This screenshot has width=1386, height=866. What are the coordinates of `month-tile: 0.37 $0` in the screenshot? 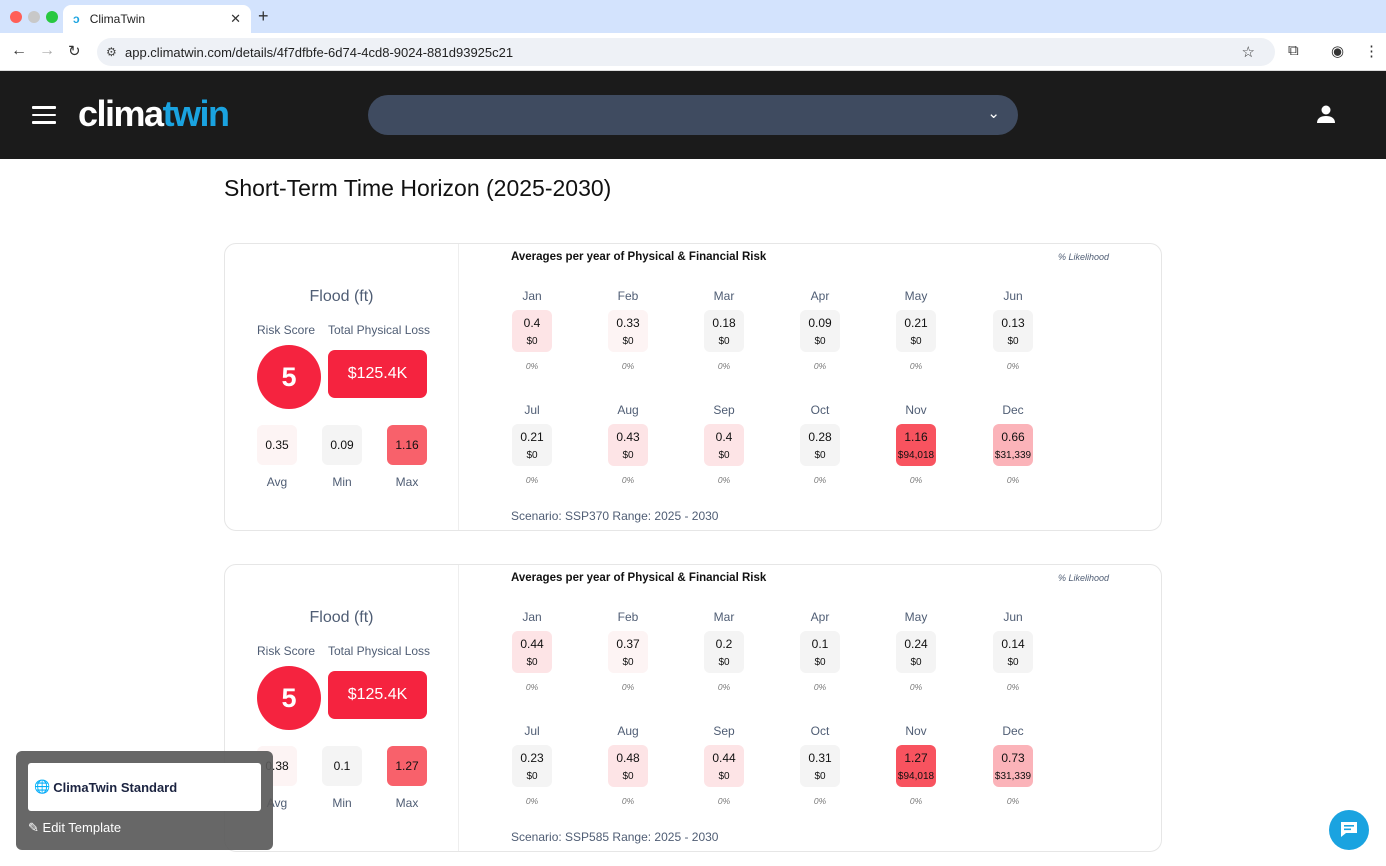 It's located at (628, 652).